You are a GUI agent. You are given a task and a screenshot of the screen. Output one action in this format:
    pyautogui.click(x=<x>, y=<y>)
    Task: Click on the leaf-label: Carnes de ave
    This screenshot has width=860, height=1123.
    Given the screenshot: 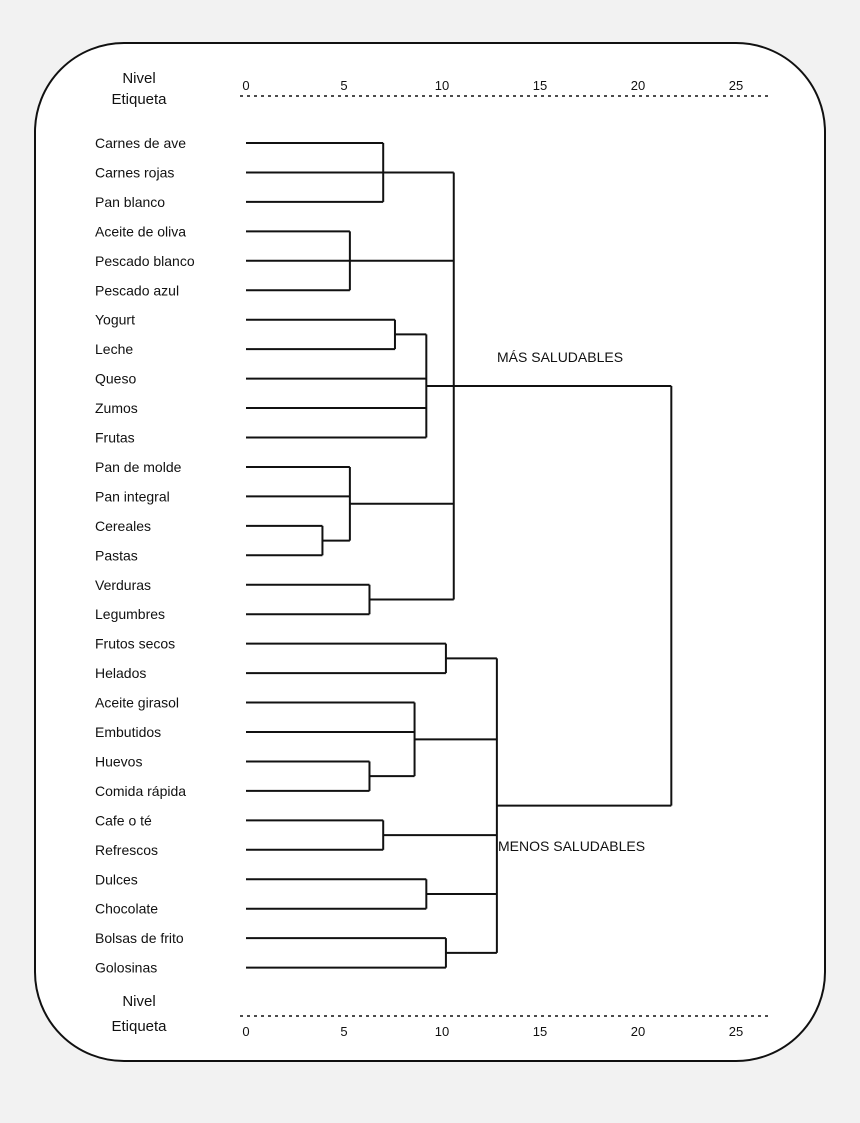 What is the action you would take?
    pyautogui.click(x=140, y=143)
    